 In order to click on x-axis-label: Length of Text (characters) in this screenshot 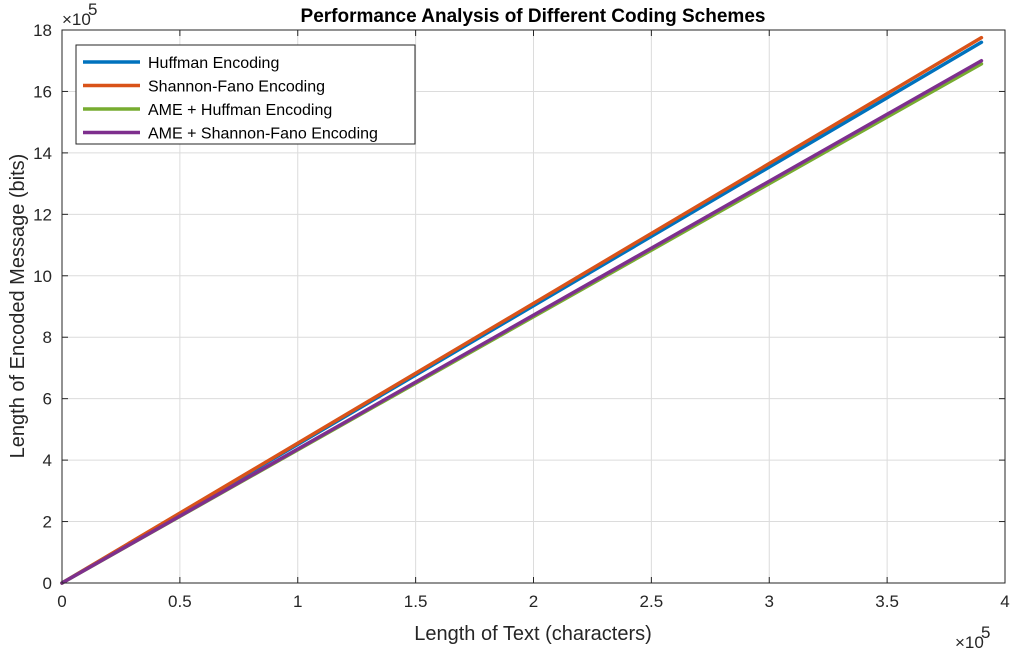, I will do `click(533, 634)`.